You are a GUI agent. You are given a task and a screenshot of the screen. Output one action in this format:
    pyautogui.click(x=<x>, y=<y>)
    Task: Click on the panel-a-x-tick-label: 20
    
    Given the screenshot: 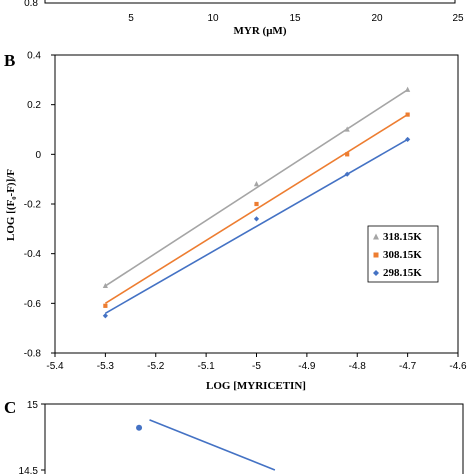 What is the action you would take?
    pyautogui.click(x=377, y=18)
    